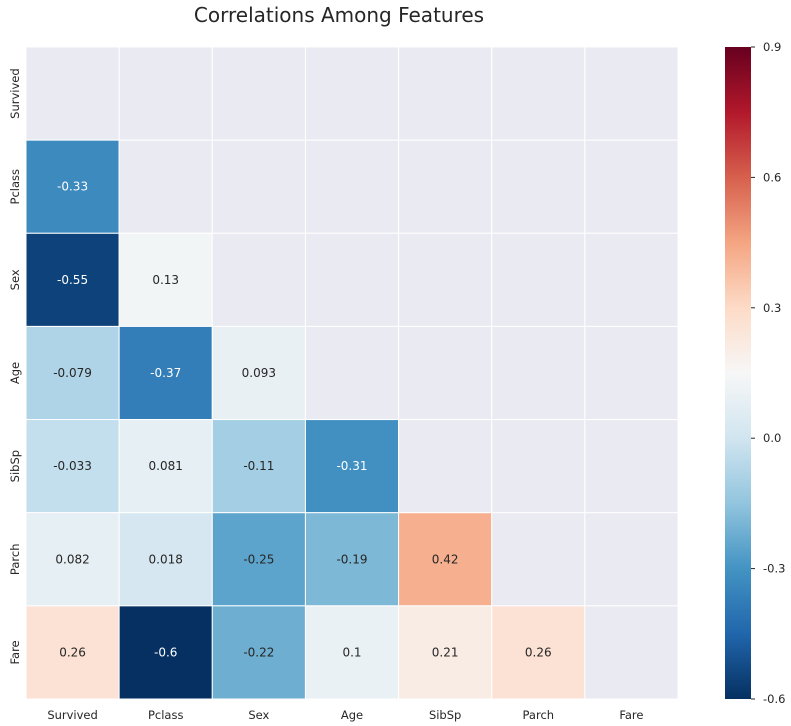  What do you see at coordinates (445, 715) in the screenshot?
I see `x-tick-label: SibSp` at bounding box center [445, 715].